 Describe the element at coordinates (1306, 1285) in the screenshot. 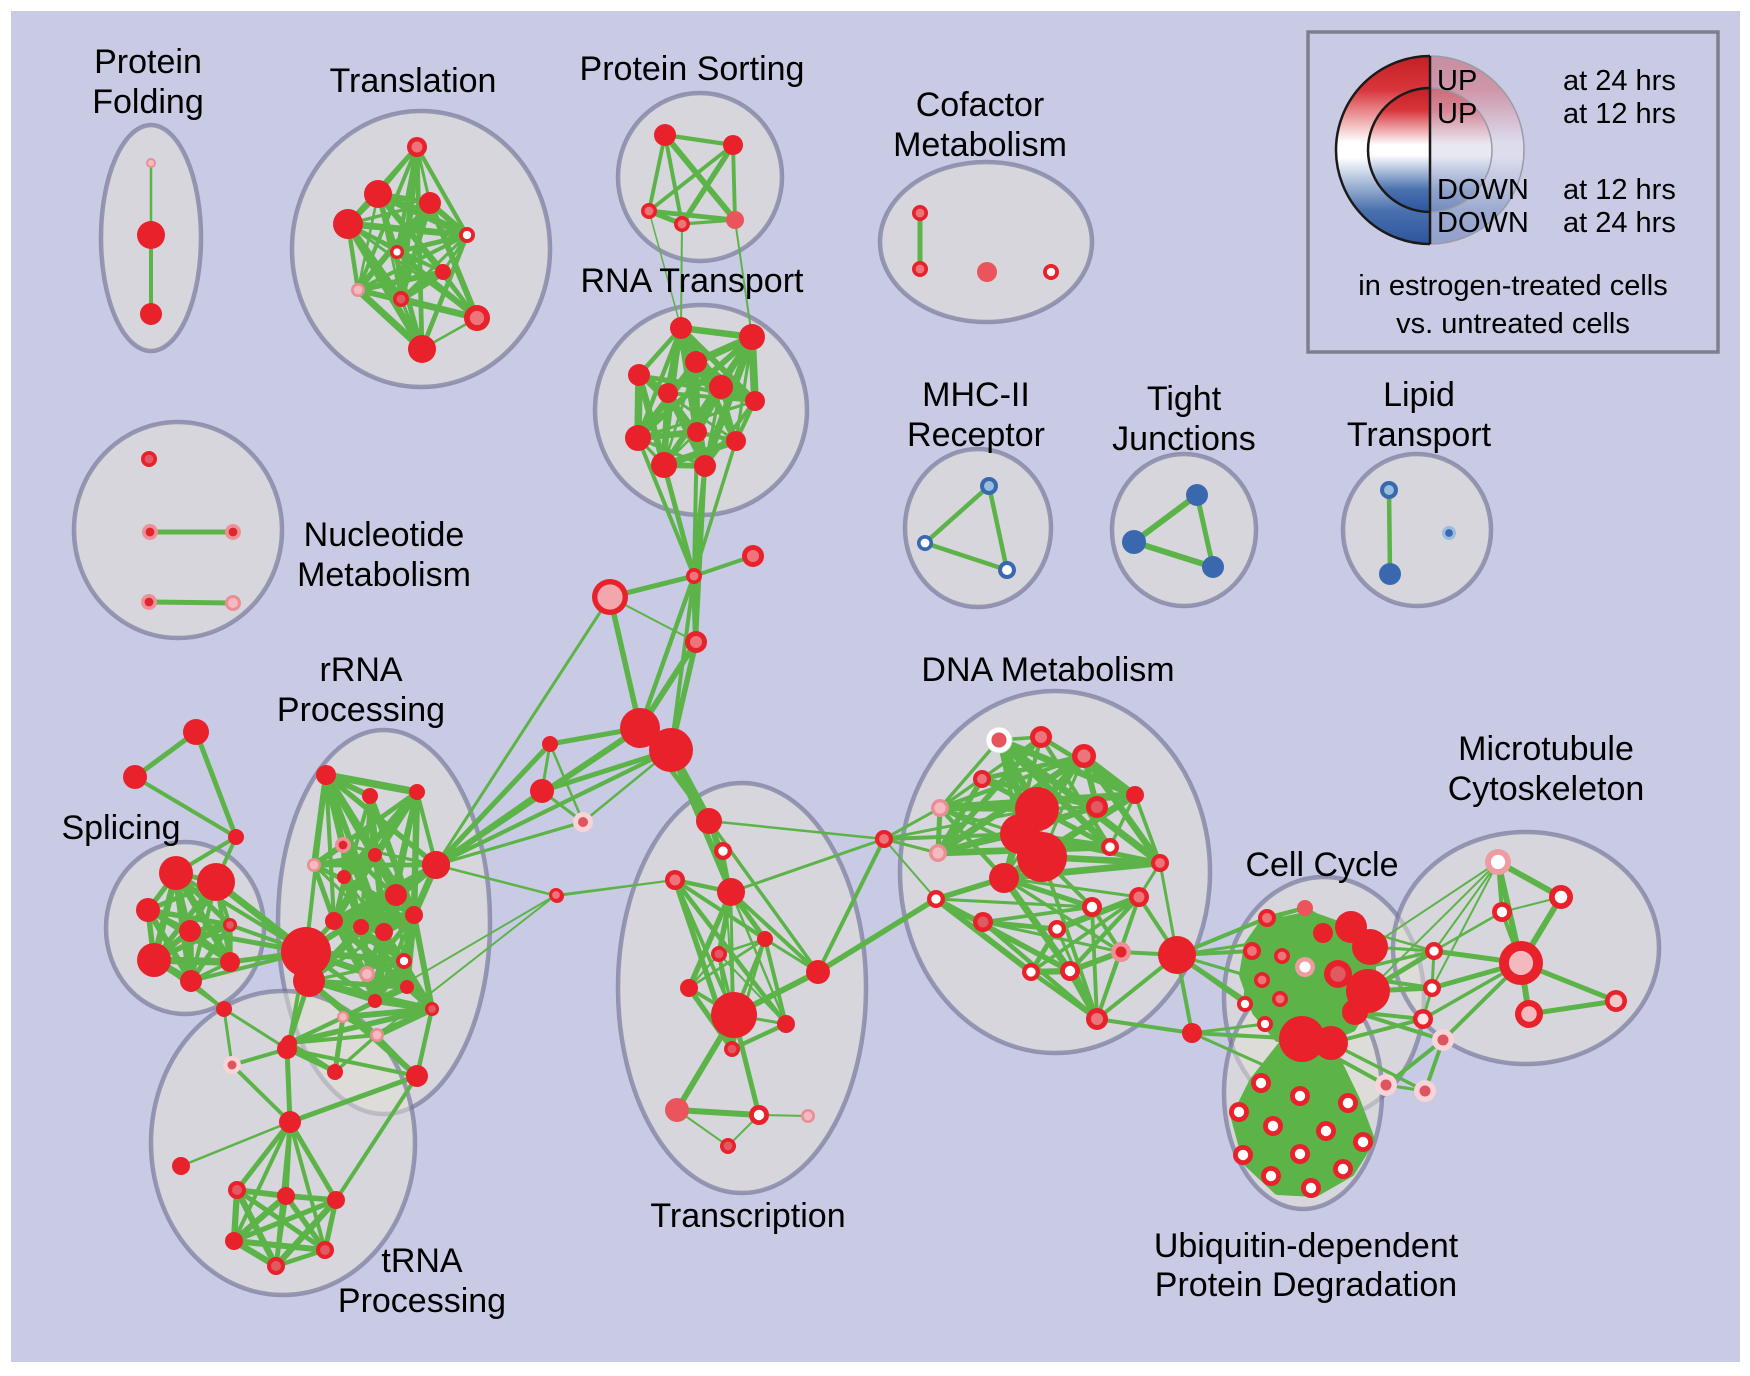

I see `svg-text: Protein Degradation` at that location.